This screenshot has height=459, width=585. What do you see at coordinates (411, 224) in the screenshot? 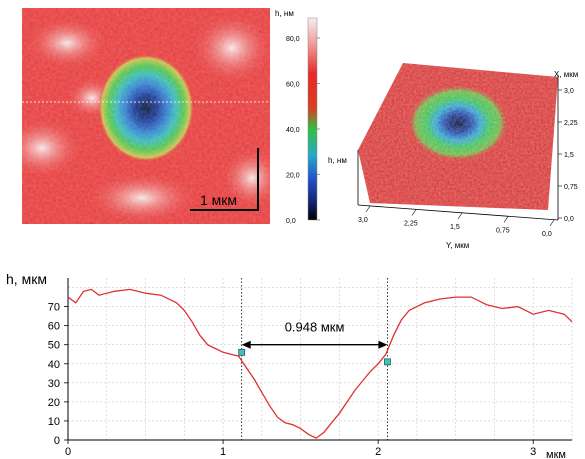
I see `y-tick-label: 2,25` at bounding box center [411, 224].